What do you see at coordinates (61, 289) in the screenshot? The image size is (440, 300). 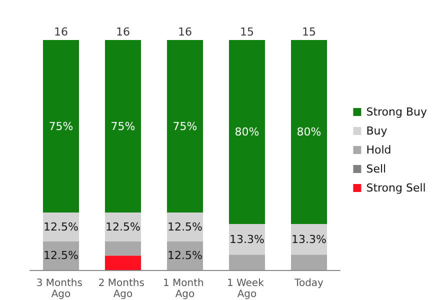 I see `x-tick-label: 3 Months Ago` at bounding box center [61, 289].